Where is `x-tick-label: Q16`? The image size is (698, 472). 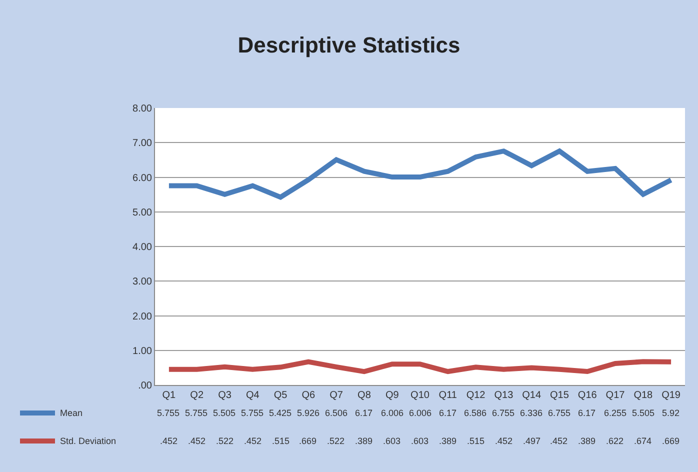
x-tick-label: Q16 is located at coordinates (588, 395).